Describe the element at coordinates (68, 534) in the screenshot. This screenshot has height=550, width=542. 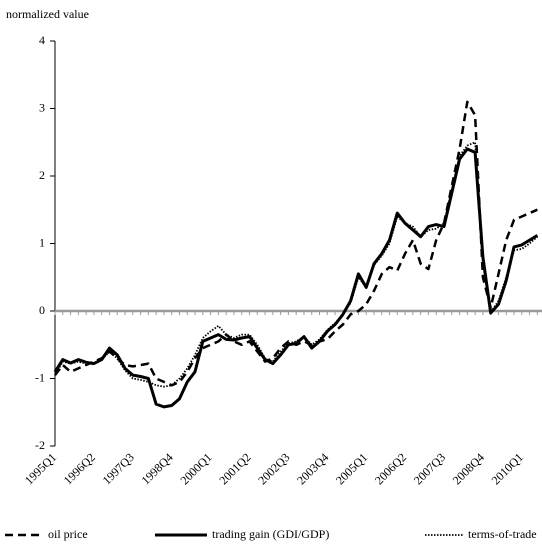
I see `legend-label: oil price` at that location.